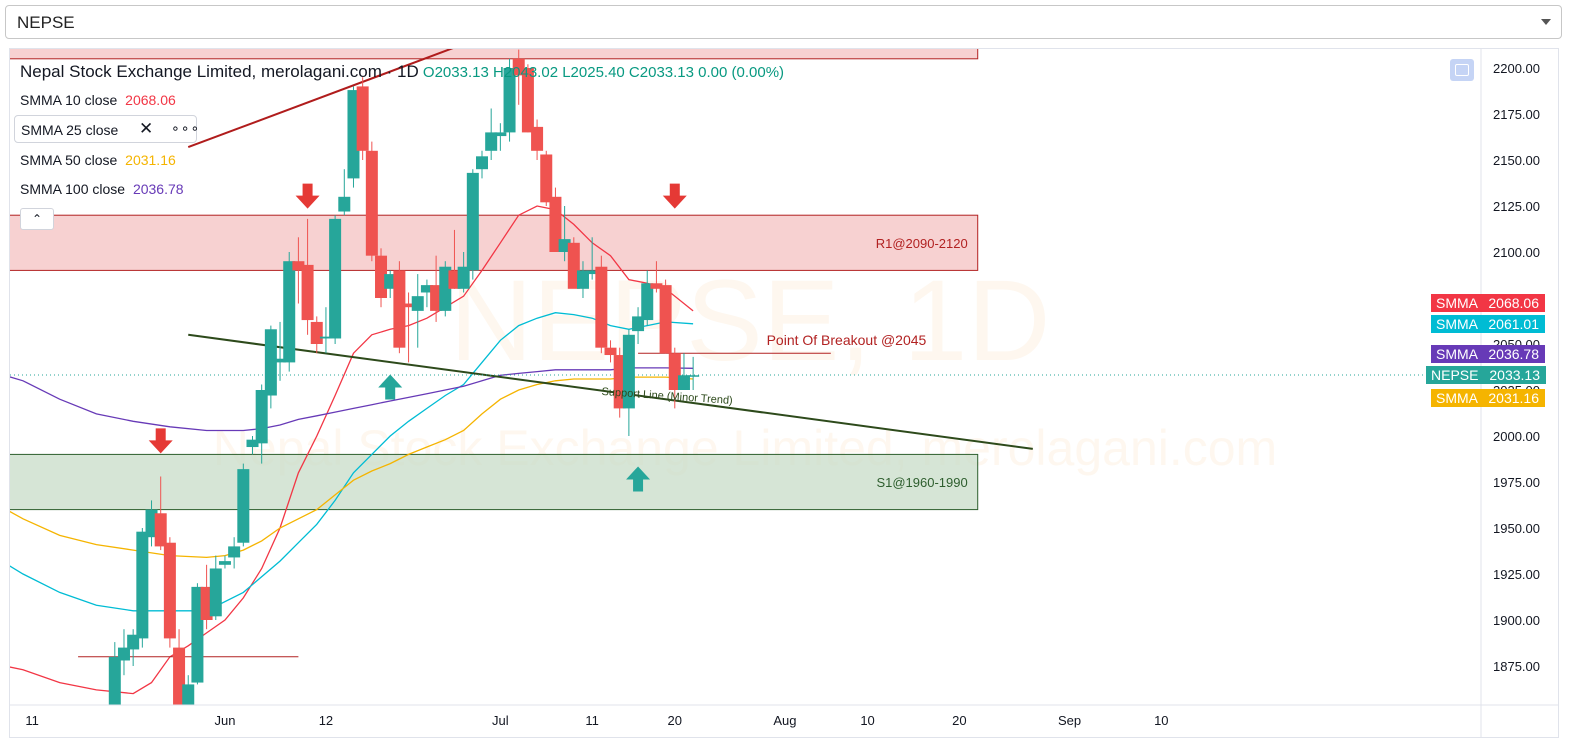 The width and height of the screenshot is (1589, 752). What do you see at coordinates (500, 720) in the screenshot?
I see `x-tick-label: Jul` at bounding box center [500, 720].